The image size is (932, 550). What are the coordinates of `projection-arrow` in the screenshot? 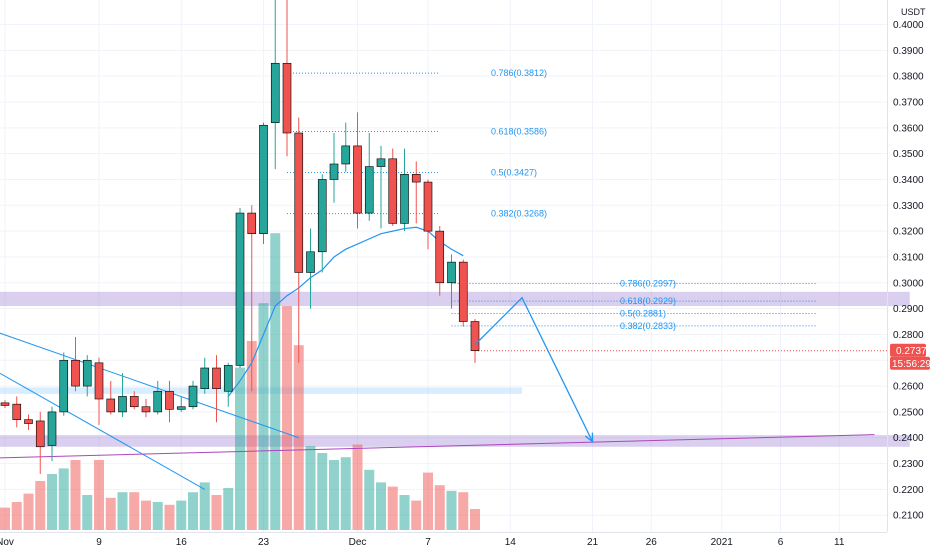 It's located at (534, 369).